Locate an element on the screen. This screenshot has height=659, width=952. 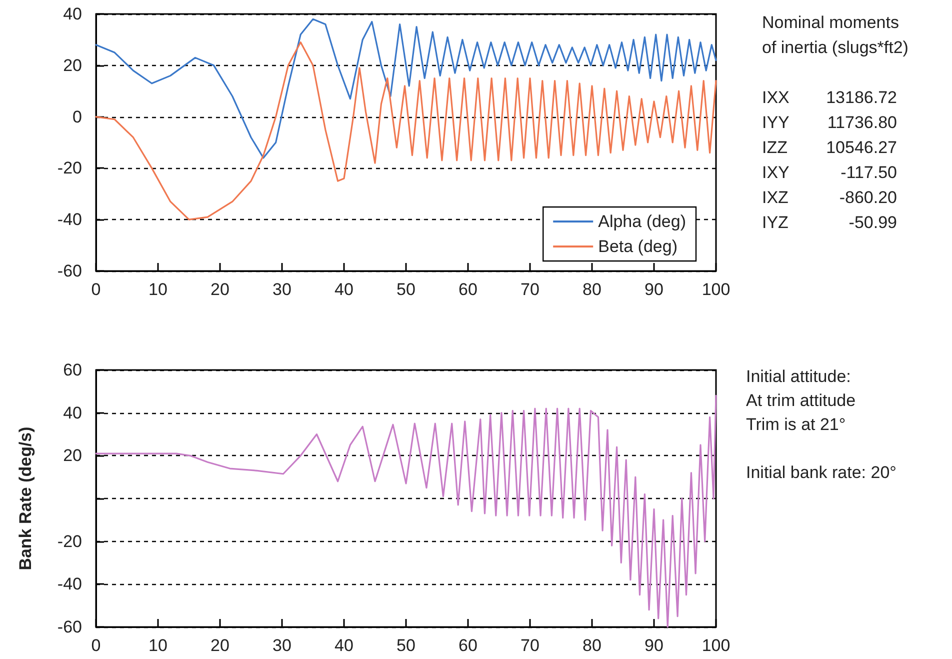
text: Initial bank rate: 20° is located at coordinates (821, 472).